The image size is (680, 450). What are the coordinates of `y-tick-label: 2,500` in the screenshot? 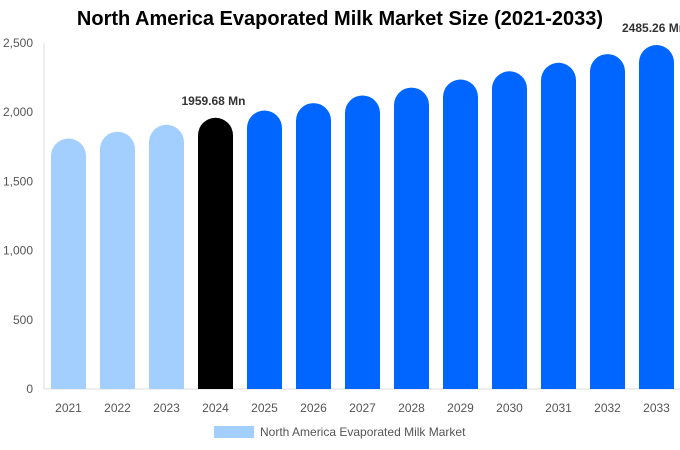 It's located at (18, 43).